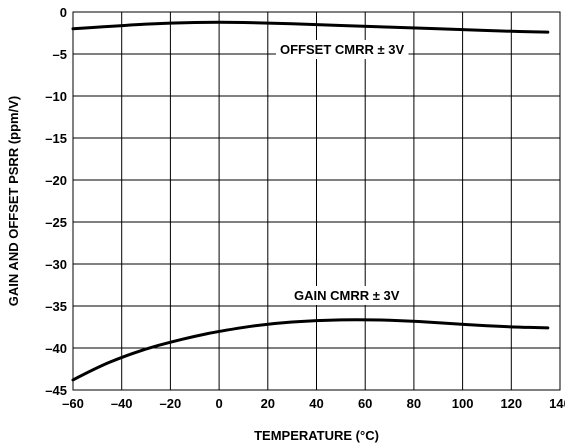 Image resolution: width=565 pixels, height=444 pixels. I want to click on y-tick-label: –15, so click(56, 138).